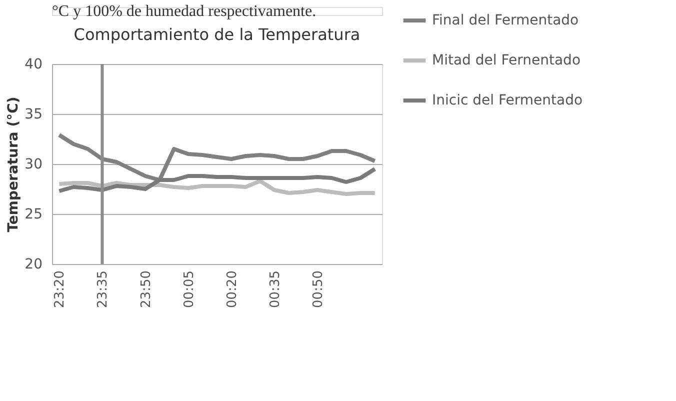  What do you see at coordinates (33, 214) in the screenshot?
I see `y-tick-label: 25` at bounding box center [33, 214].